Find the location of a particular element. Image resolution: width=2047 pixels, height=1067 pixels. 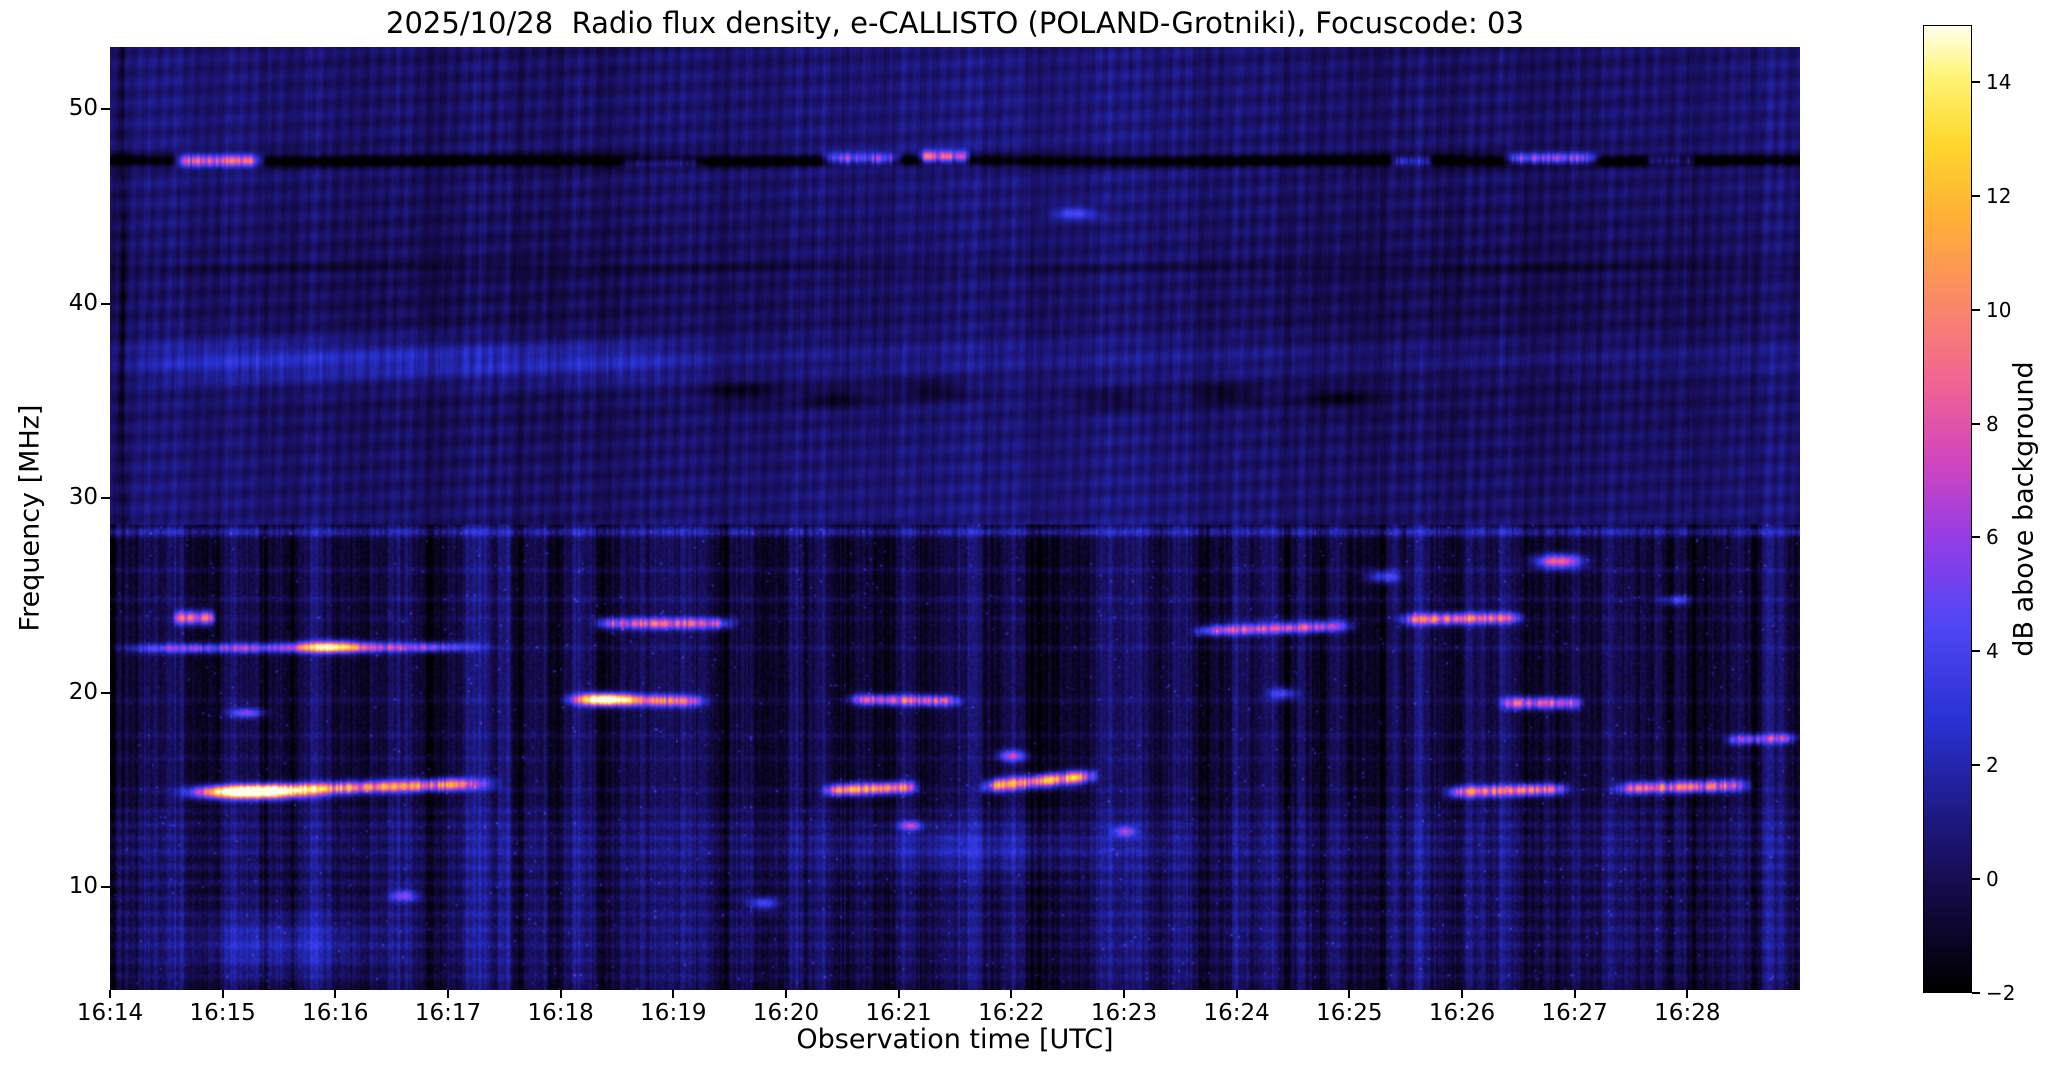

colorbar is located at coordinates (1947, 509).